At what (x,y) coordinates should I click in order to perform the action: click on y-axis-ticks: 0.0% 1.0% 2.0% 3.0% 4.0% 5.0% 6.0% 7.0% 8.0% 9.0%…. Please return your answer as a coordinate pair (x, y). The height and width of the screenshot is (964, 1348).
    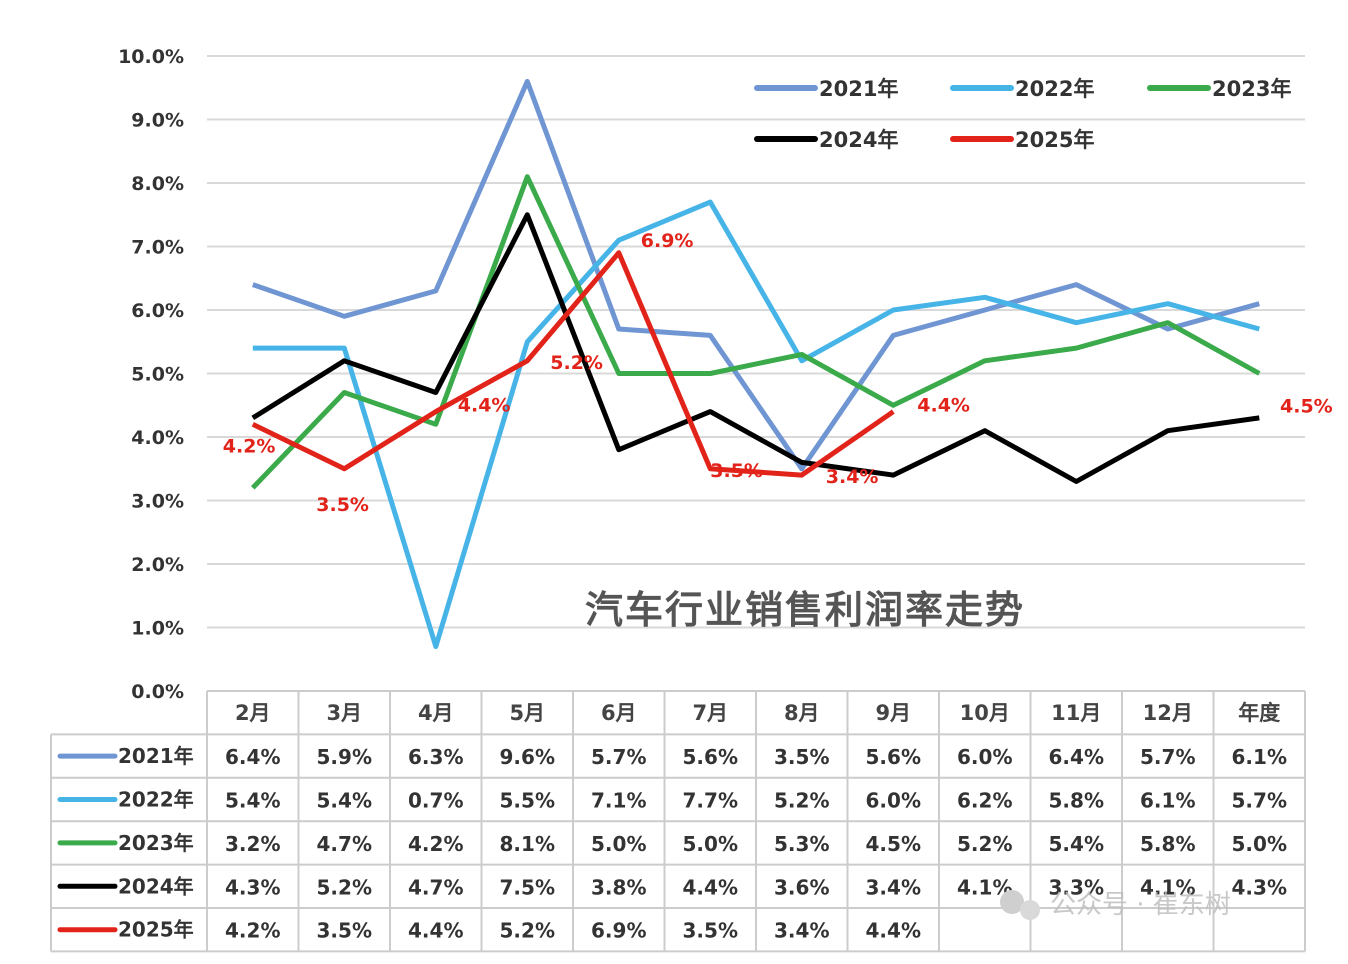
    Looking at the image, I should click on (151, 374).